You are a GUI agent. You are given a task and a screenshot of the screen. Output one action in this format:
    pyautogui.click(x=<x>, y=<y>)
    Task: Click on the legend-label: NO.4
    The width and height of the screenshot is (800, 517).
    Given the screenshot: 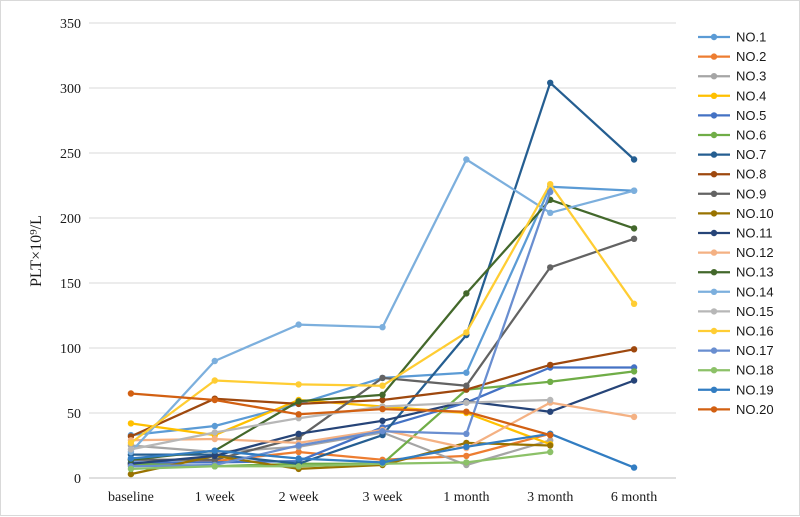 What is the action you would take?
    pyautogui.click(x=751, y=95)
    